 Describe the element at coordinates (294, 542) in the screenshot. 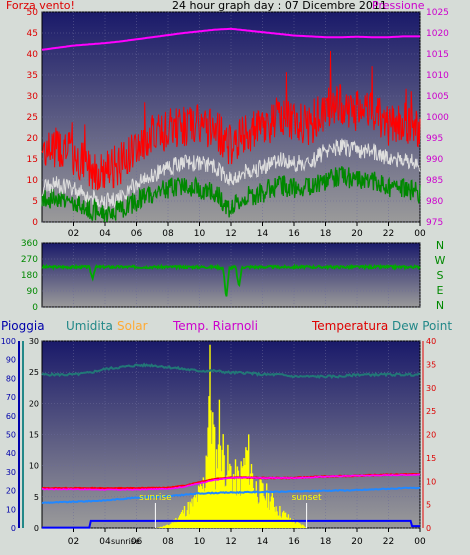

I see `temp-x-tick-label: 16` at that location.